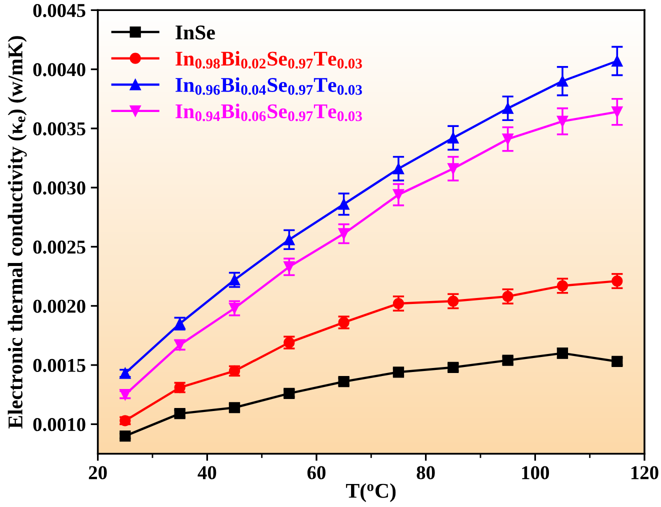 The width and height of the screenshot is (661, 507). I want to click on y-tick-label: 0.0030, so click(59, 188).